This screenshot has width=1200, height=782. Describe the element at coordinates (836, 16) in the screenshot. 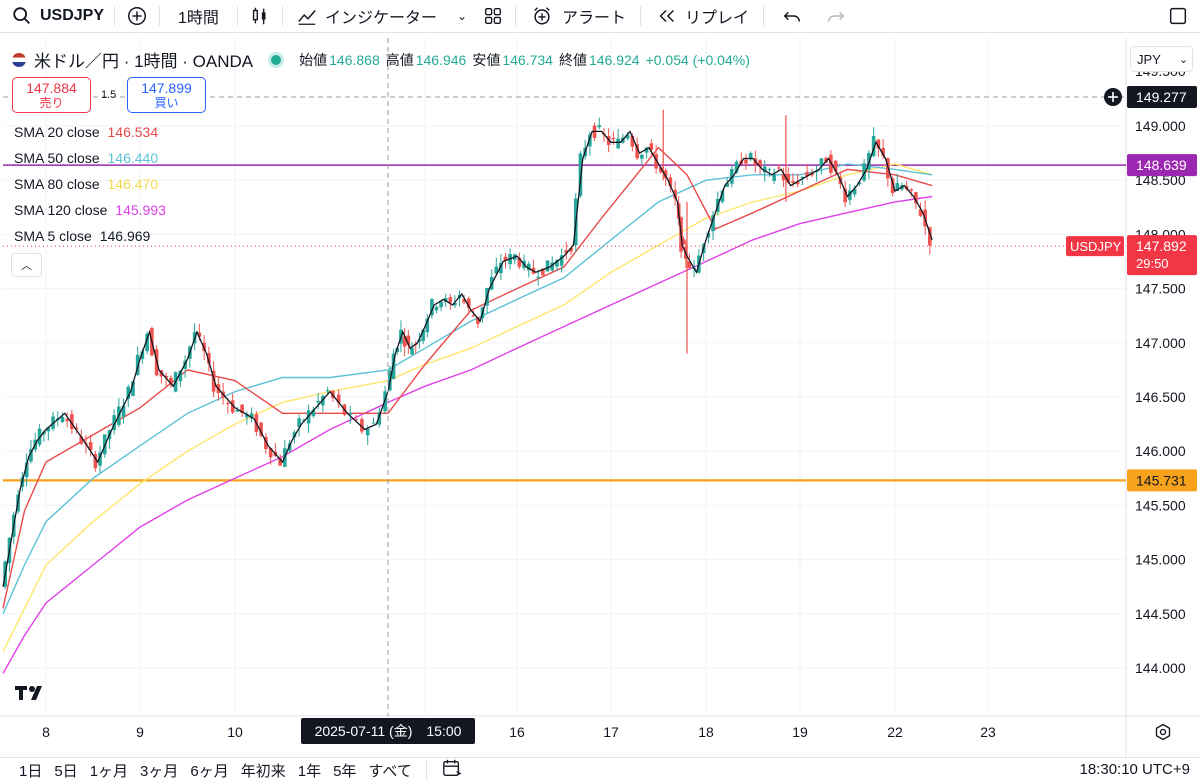

I see `redo-button` at that location.